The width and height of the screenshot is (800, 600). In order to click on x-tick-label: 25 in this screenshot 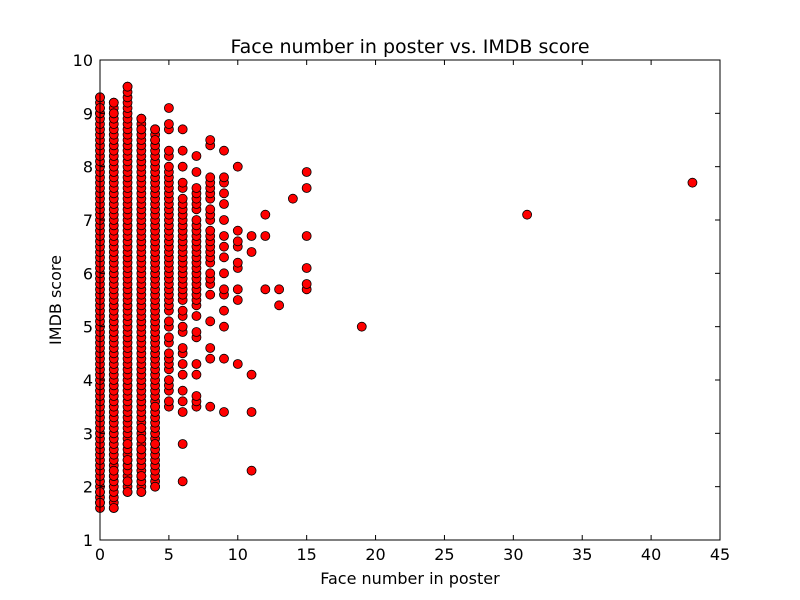, I will do `click(444, 554)`.